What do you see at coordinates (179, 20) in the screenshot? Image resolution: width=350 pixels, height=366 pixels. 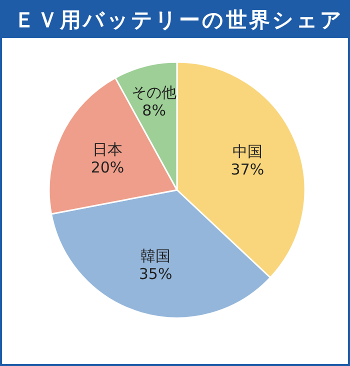 I see `chart-title: ＥＶ用バッテリーの世界シェア` at bounding box center [179, 20].